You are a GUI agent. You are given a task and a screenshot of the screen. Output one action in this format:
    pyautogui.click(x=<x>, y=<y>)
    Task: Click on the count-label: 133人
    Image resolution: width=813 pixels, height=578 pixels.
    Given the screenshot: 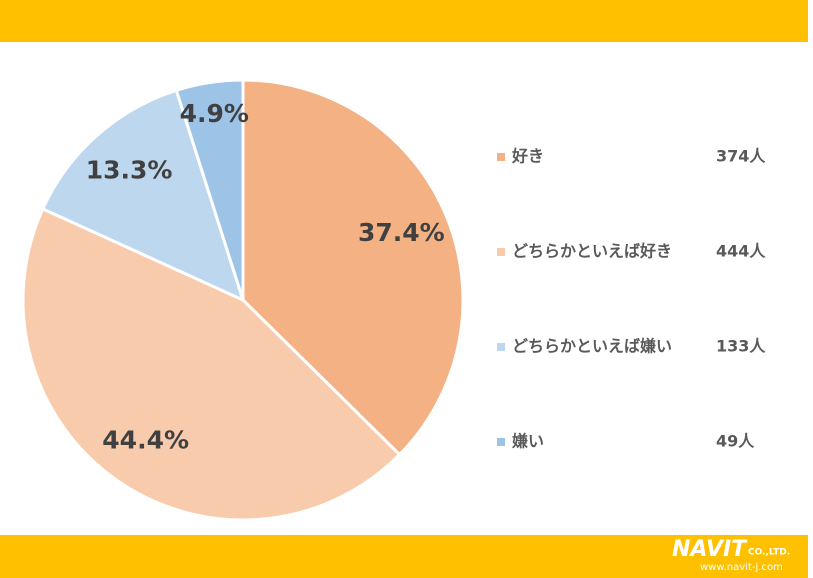 What is the action you would take?
    pyautogui.click(x=741, y=346)
    